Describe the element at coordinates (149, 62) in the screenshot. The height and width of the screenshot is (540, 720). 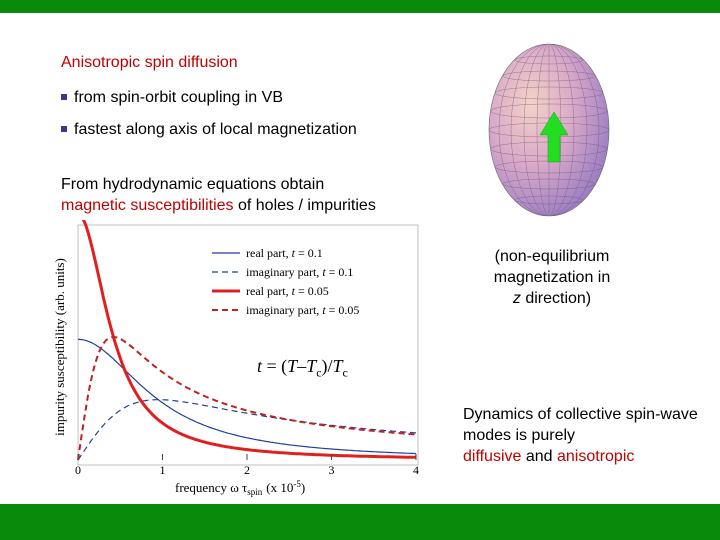
I see `slide-heading: Anisotropic spin diffusion` at that location.